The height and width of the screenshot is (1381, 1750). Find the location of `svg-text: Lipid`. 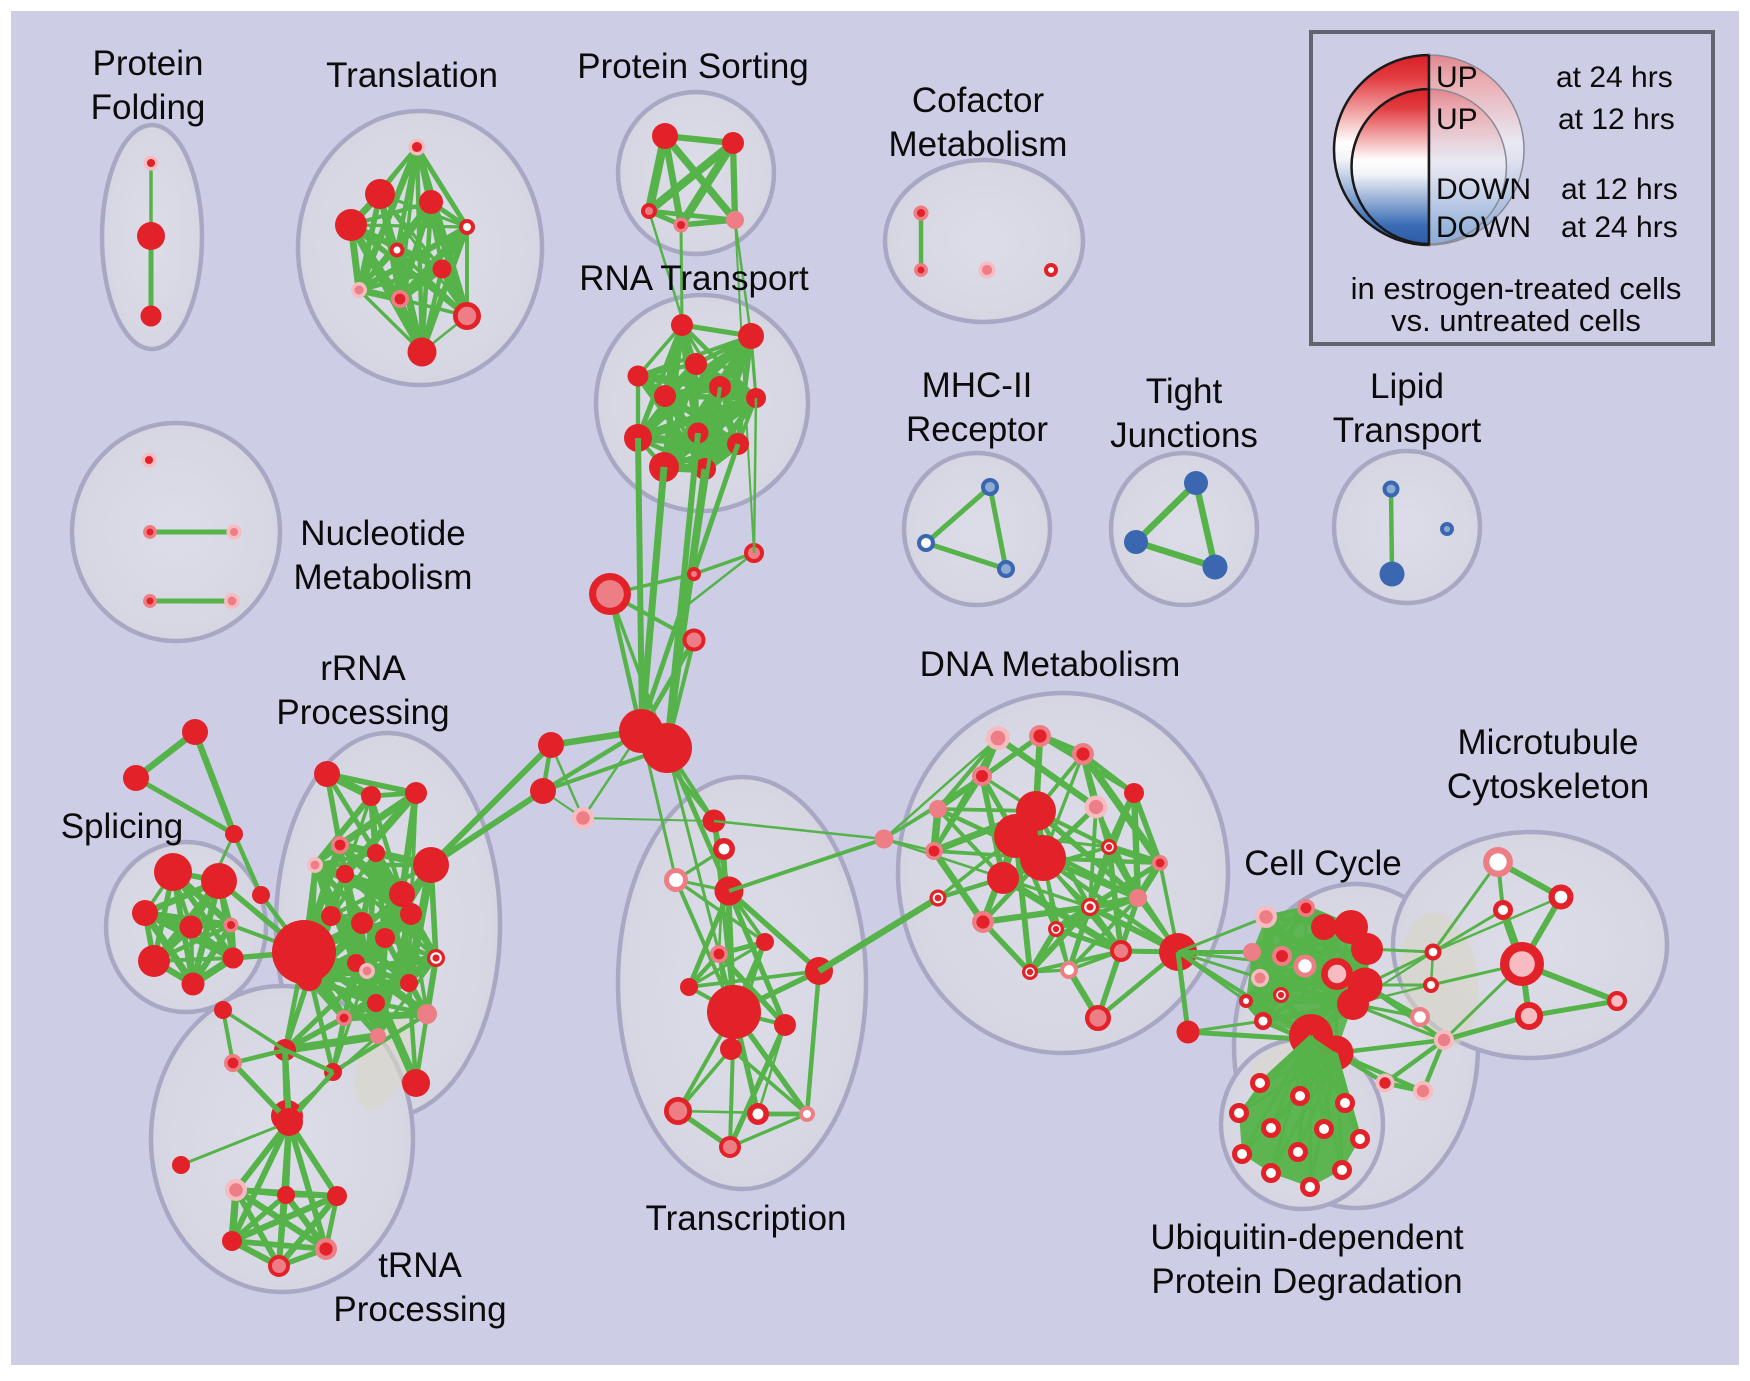

svg-text: Lipid is located at coordinates (1407, 386).